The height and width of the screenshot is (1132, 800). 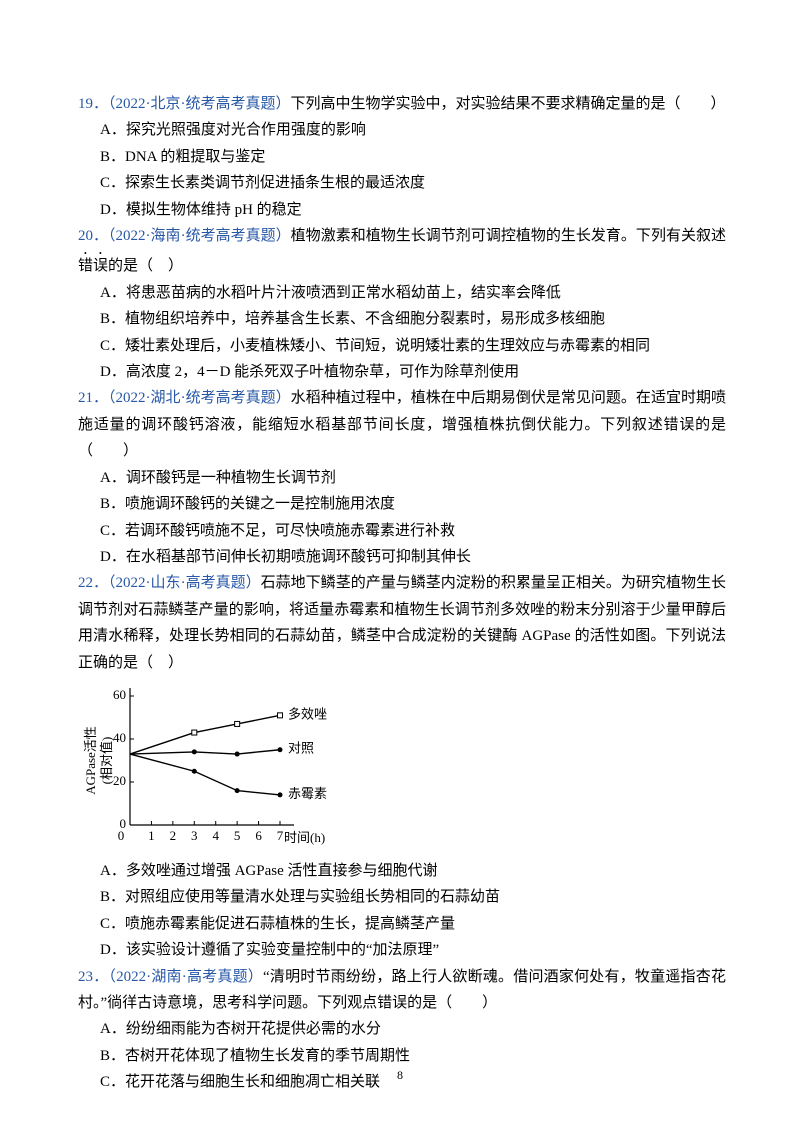 I want to click on question-number: 21．, so click(x=93, y=398).